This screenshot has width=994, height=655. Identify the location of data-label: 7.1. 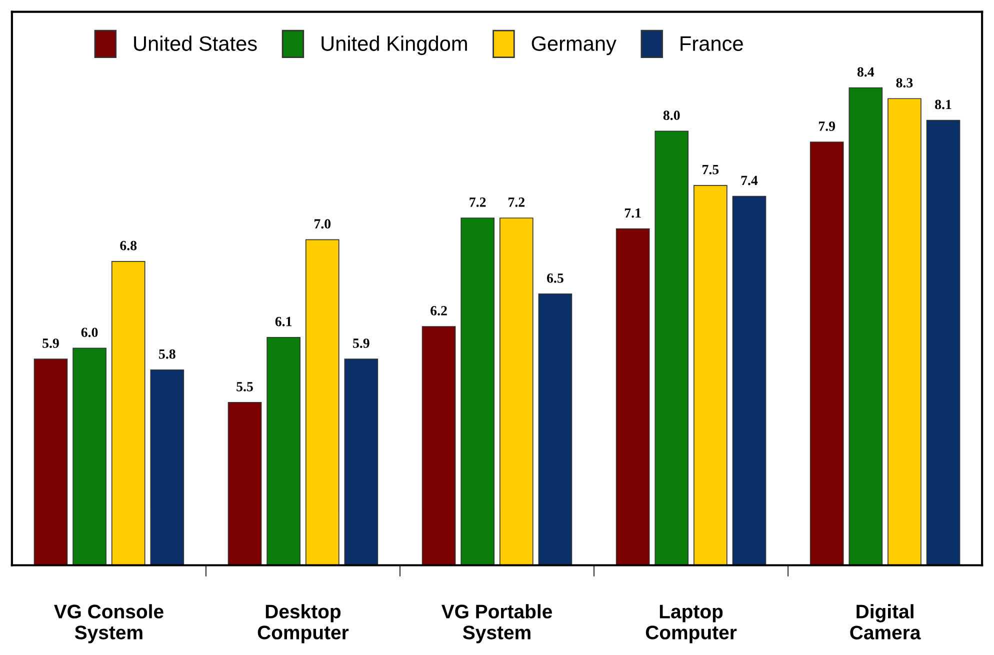
(632, 213).